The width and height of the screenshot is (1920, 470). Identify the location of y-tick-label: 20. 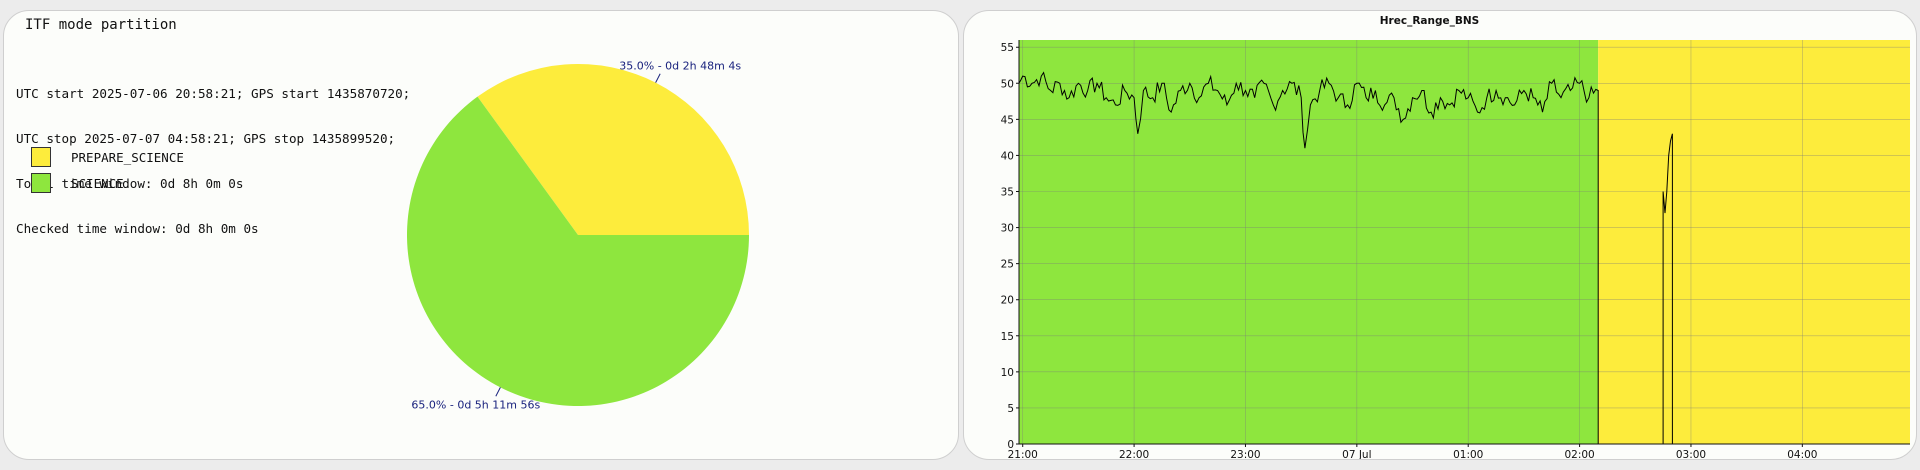
(1007, 301).